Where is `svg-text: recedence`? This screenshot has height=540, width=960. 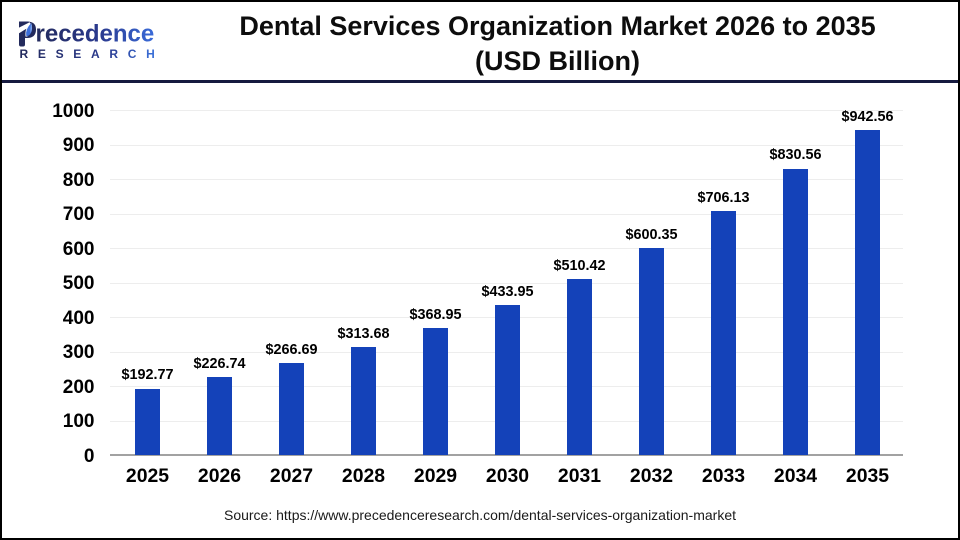
svg-text: recedence is located at coordinates (95, 34).